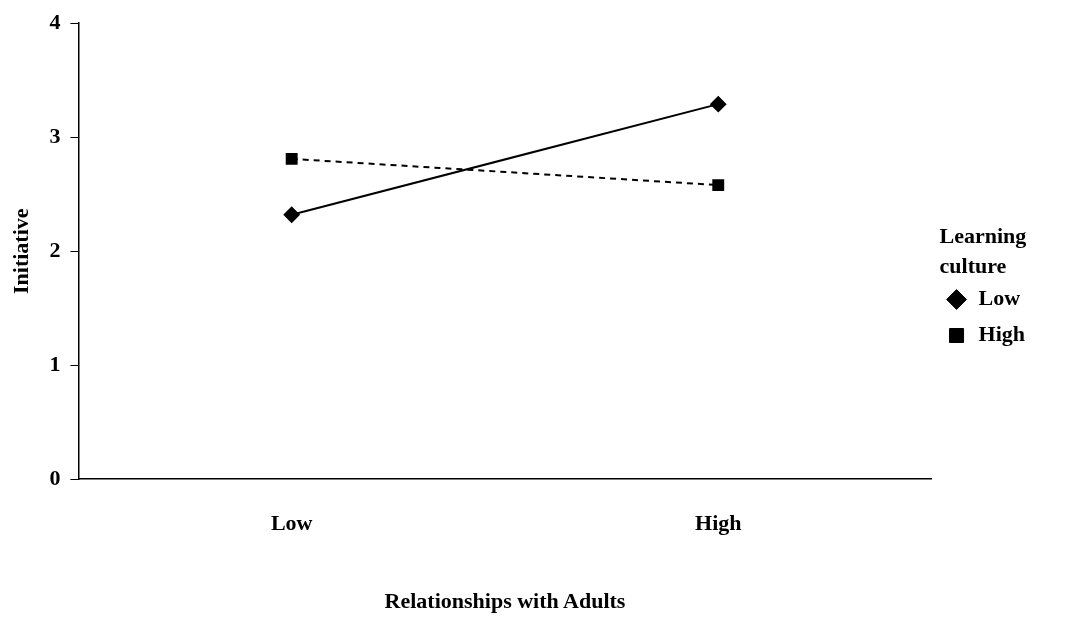 The width and height of the screenshot is (1090, 630). I want to click on legend-label: High, so click(1002, 334).